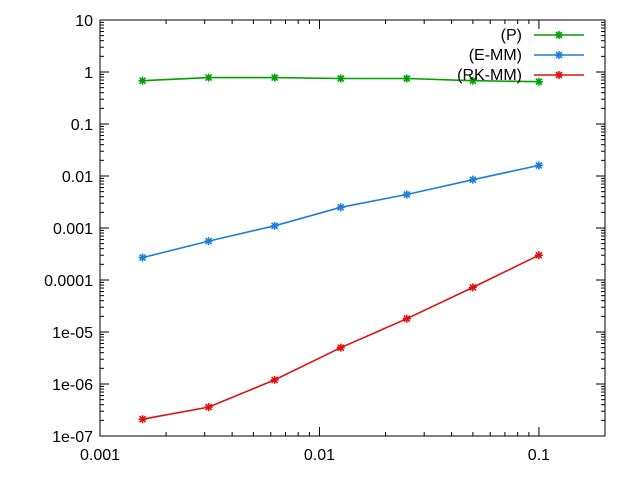 The image size is (640, 485). I want to click on series-line-e-mm, so click(341, 211).